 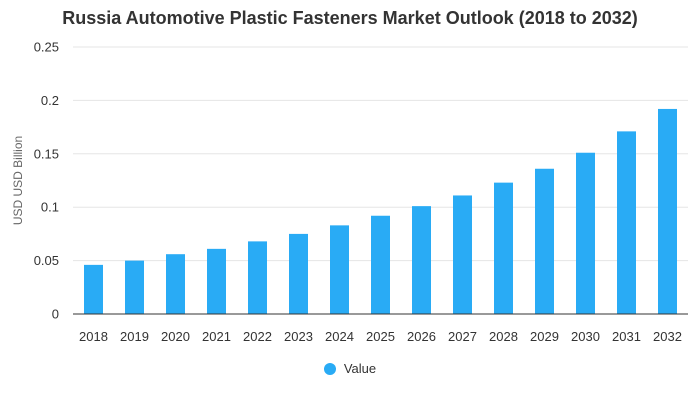 What do you see at coordinates (667, 211) in the screenshot?
I see `bar-2032` at bounding box center [667, 211].